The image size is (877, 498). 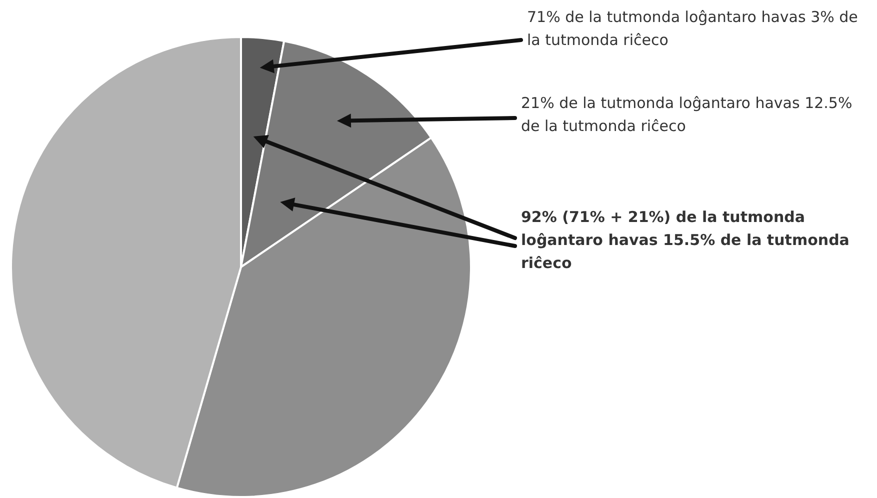 What do you see at coordinates (685, 240) in the screenshot?
I see `text: 92% (71% + 21%) de la tutmonda loĝantaro havas 15.5% de la tutmonda riĉeco` at bounding box center [685, 240].